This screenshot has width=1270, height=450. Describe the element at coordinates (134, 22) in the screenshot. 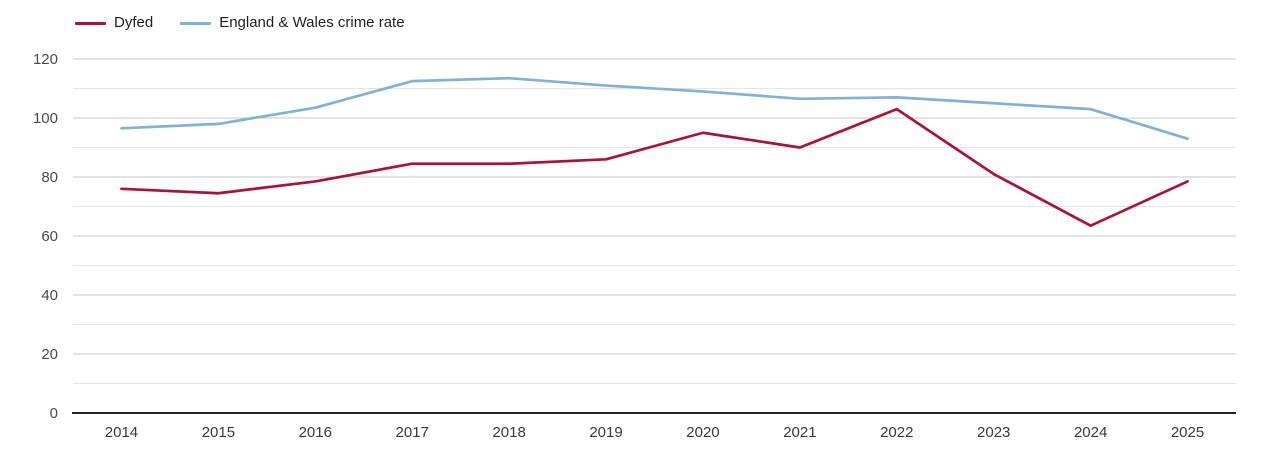

I see `legend-label: Dyfed` at that location.